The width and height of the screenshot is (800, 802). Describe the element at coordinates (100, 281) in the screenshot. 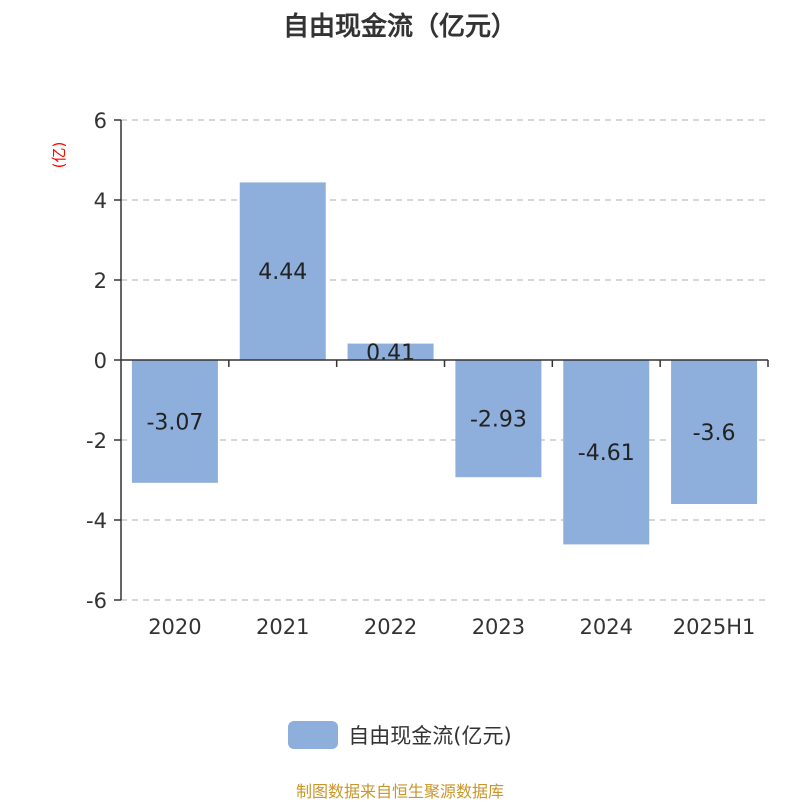

I see `y-tick-label: 2` at that location.